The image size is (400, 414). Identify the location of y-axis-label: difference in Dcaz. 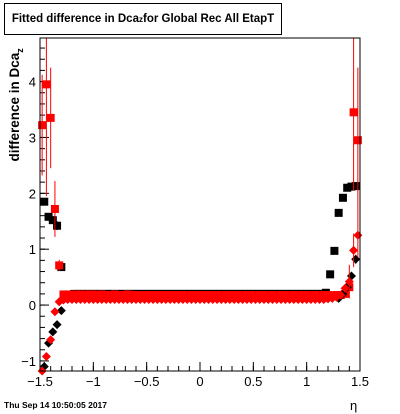
(16, 105).